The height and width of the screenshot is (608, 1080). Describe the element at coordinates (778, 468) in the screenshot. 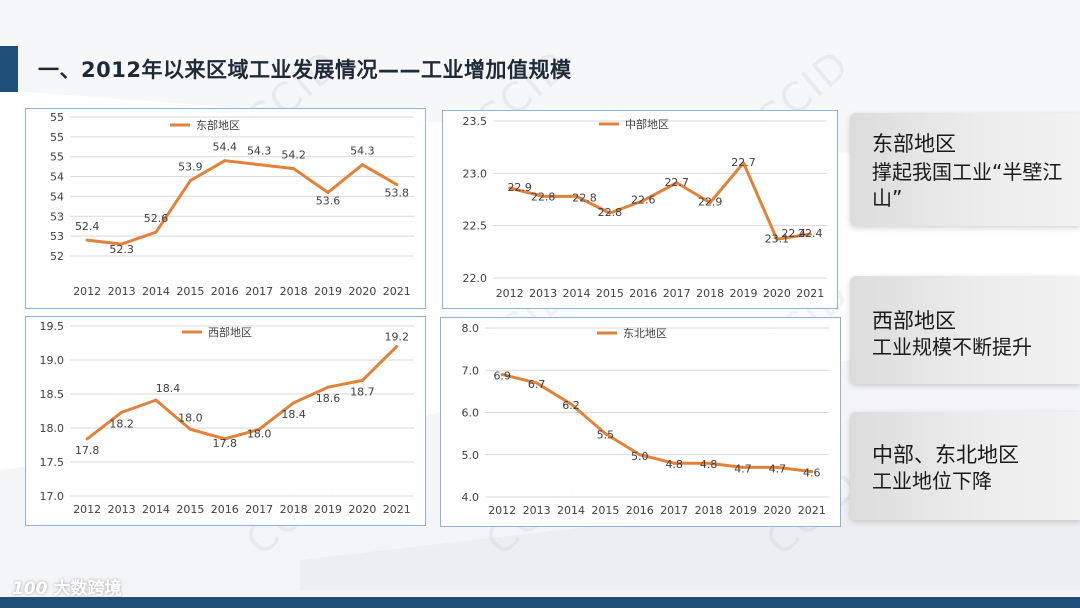

I see `data-label: 4.7` at that location.